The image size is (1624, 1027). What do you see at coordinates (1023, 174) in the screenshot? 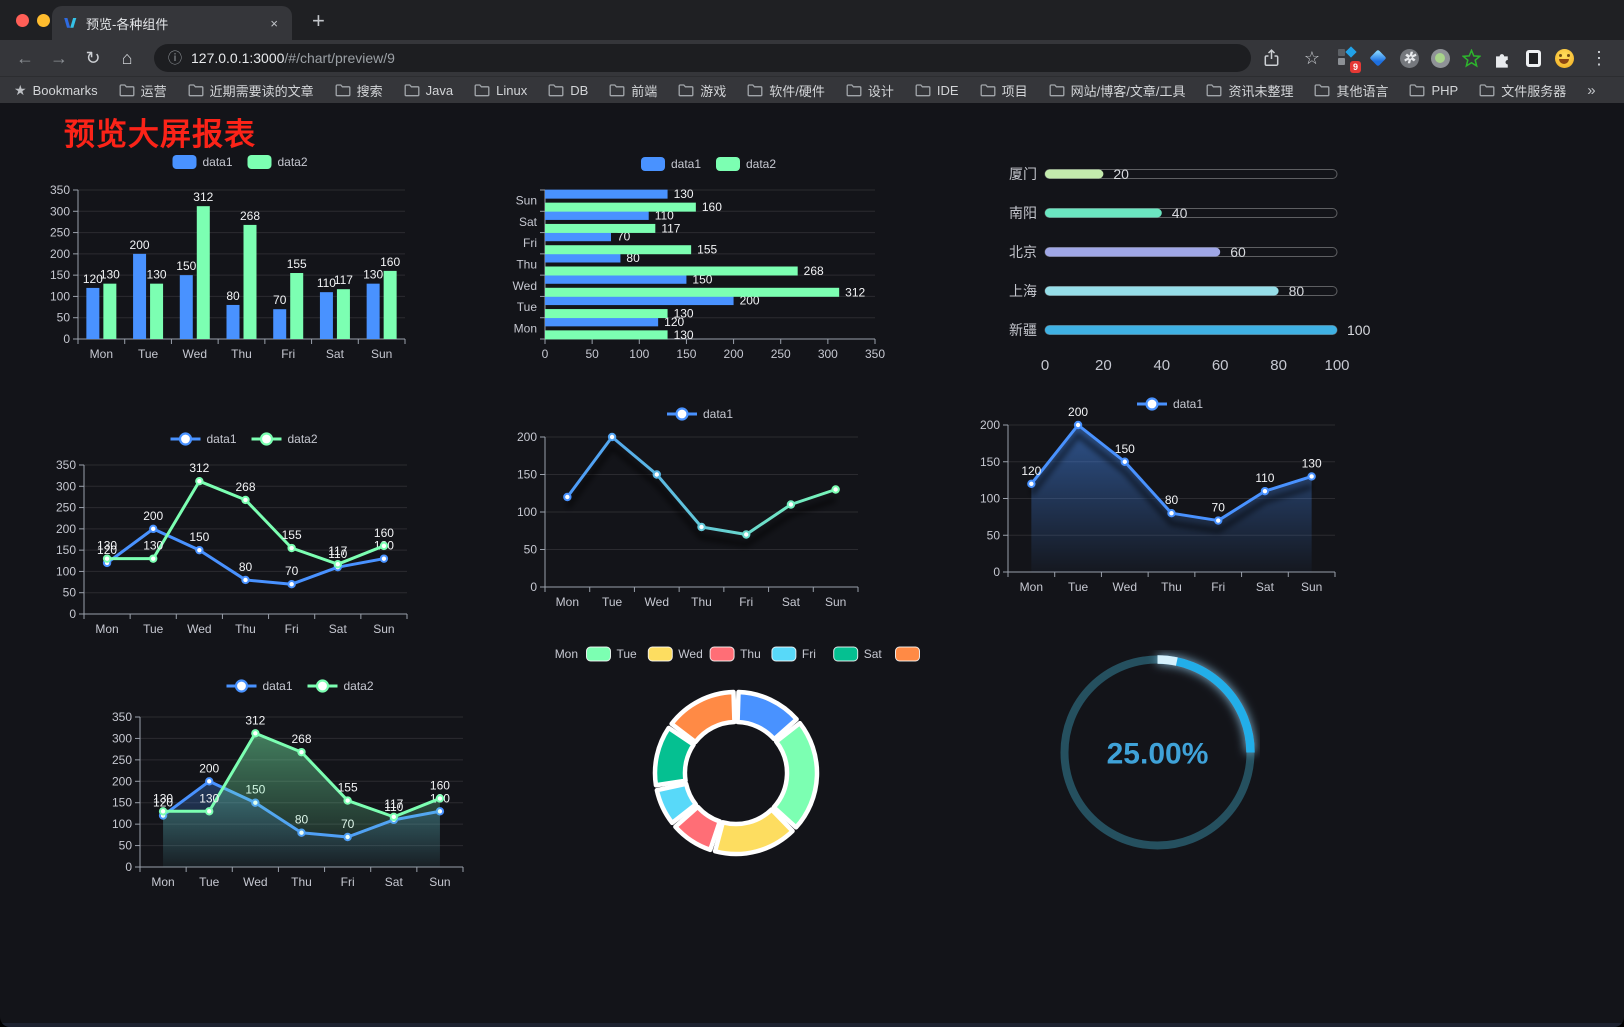
I see `svg-text: 厦门` at bounding box center [1023, 174].